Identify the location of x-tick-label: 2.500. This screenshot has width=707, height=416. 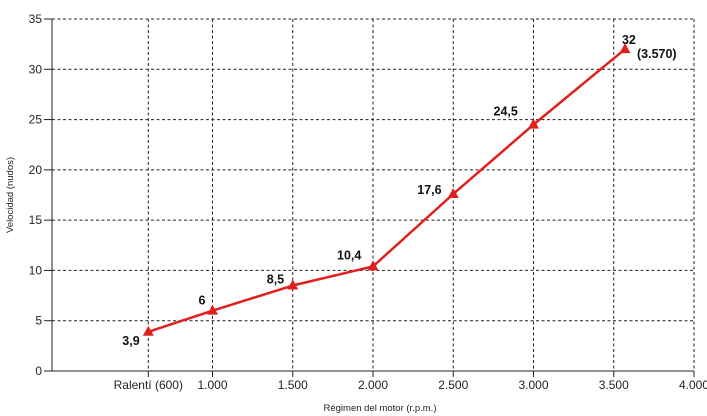
(453, 385).